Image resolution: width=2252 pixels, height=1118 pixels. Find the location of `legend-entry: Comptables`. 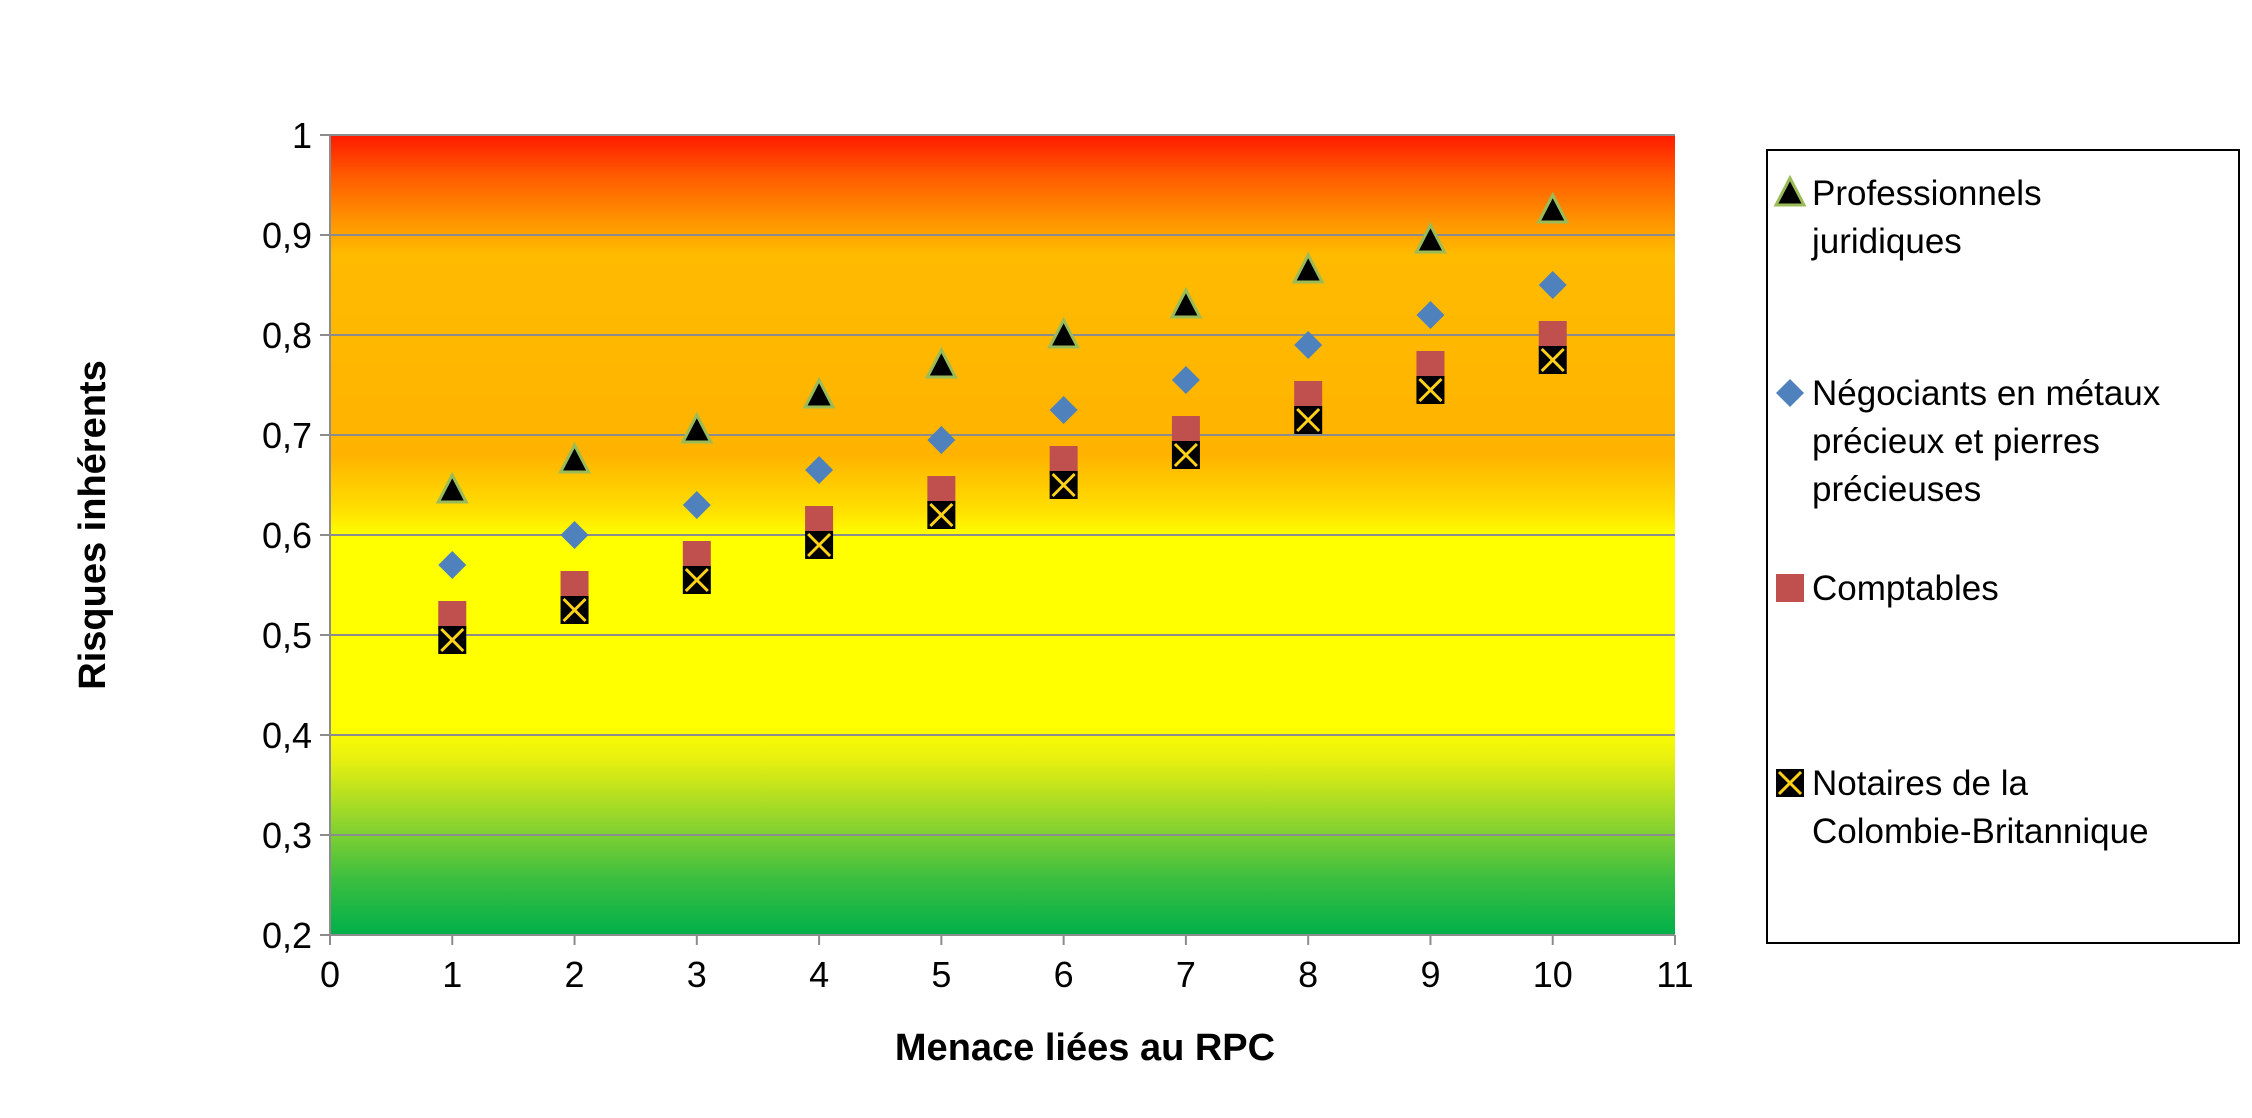

legend-entry: Comptables is located at coordinates (1887, 588).